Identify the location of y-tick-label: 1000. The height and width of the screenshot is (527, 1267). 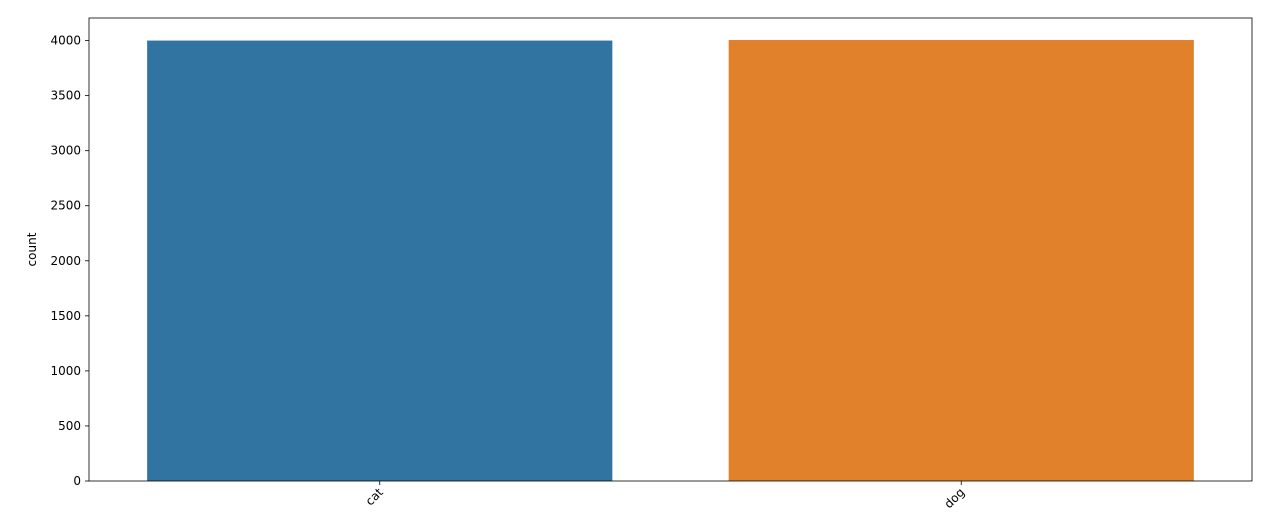
(65, 371).